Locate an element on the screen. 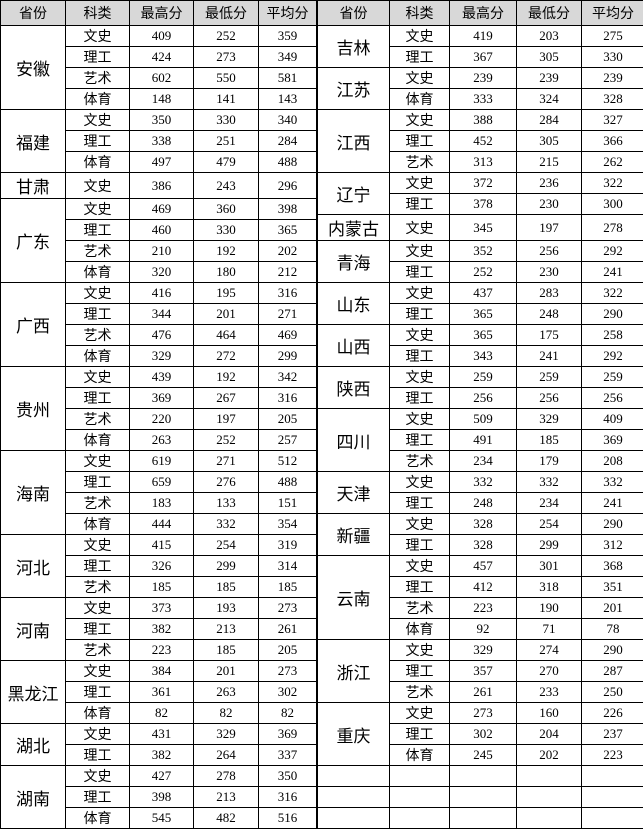 The width and height of the screenshot is (643, 829). province-cell: 江西 is located at coordinates (354, 141).